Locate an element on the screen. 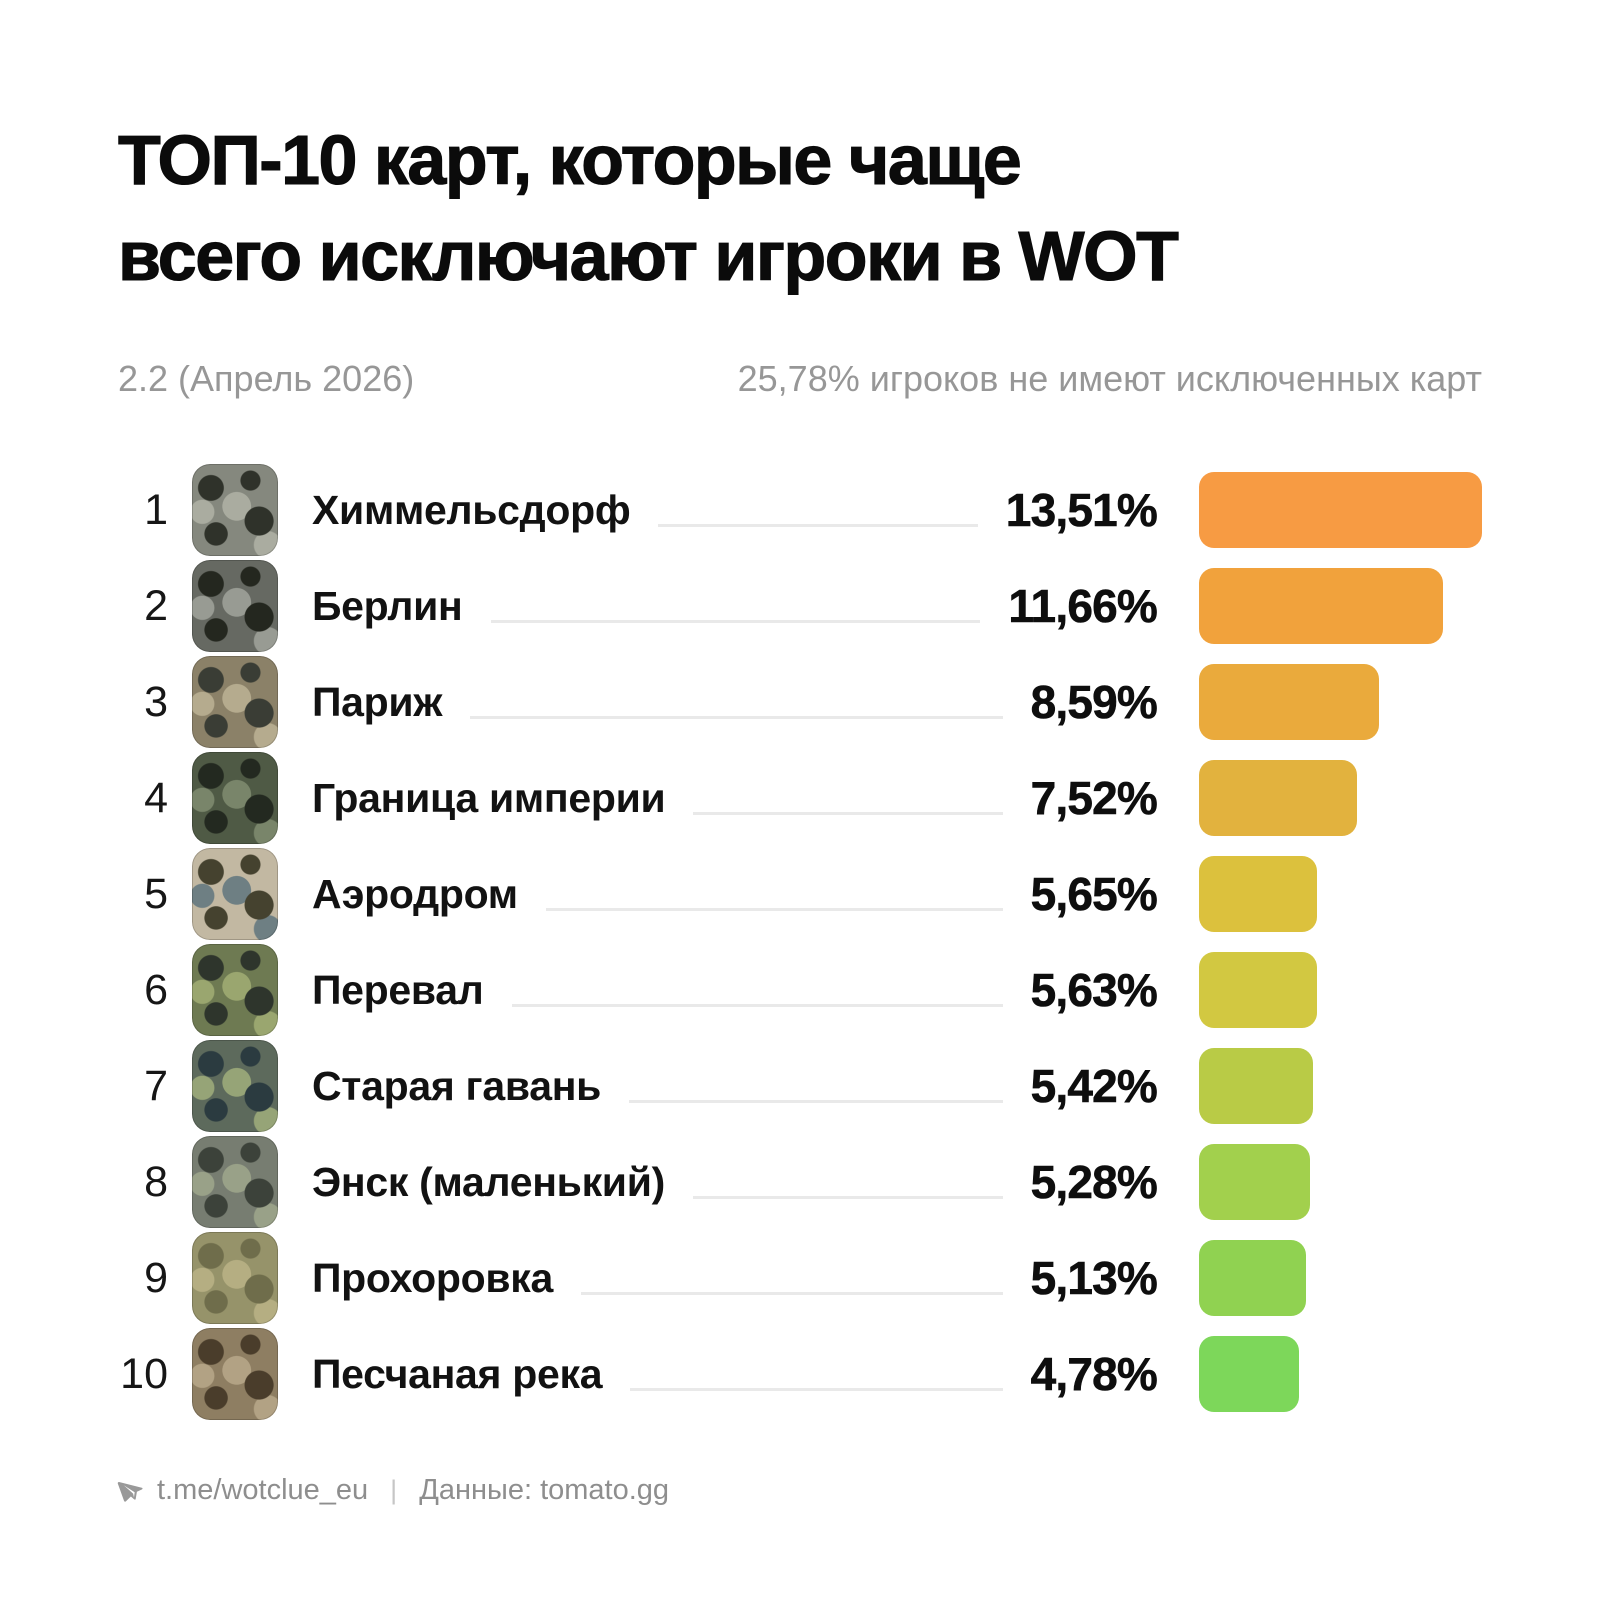 This screenshot has height=1600, width=1600. subtitle-note: 25,78% игроков не имеют исключенных карт is located at coordinates (1109, 378).